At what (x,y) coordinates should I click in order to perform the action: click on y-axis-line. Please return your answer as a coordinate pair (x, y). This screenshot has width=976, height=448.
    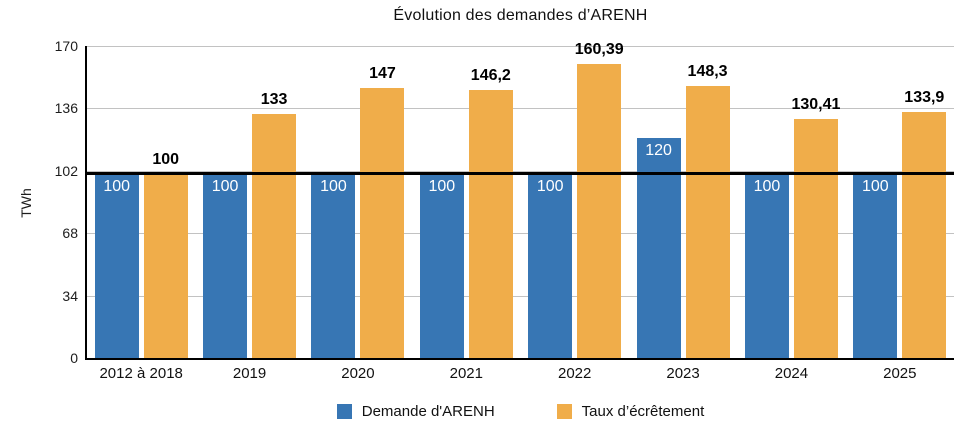
    Looking at the image, I should click on (86, 203).